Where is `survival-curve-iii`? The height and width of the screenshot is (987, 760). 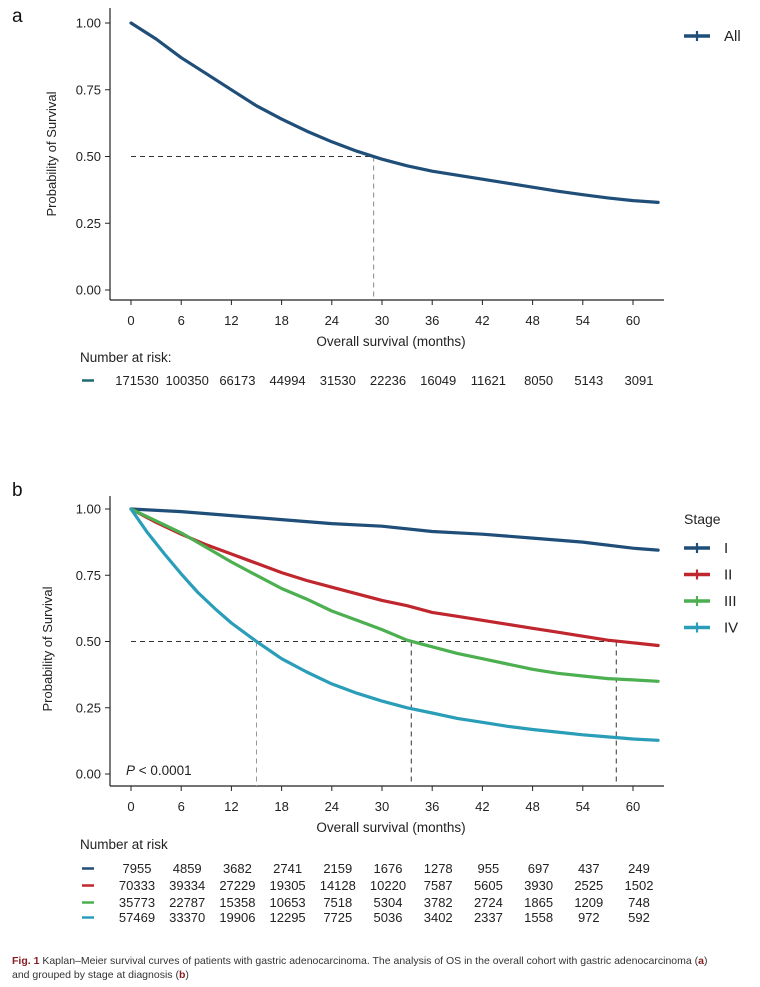 survival-curve-iii is located at coordinates (394, 595).